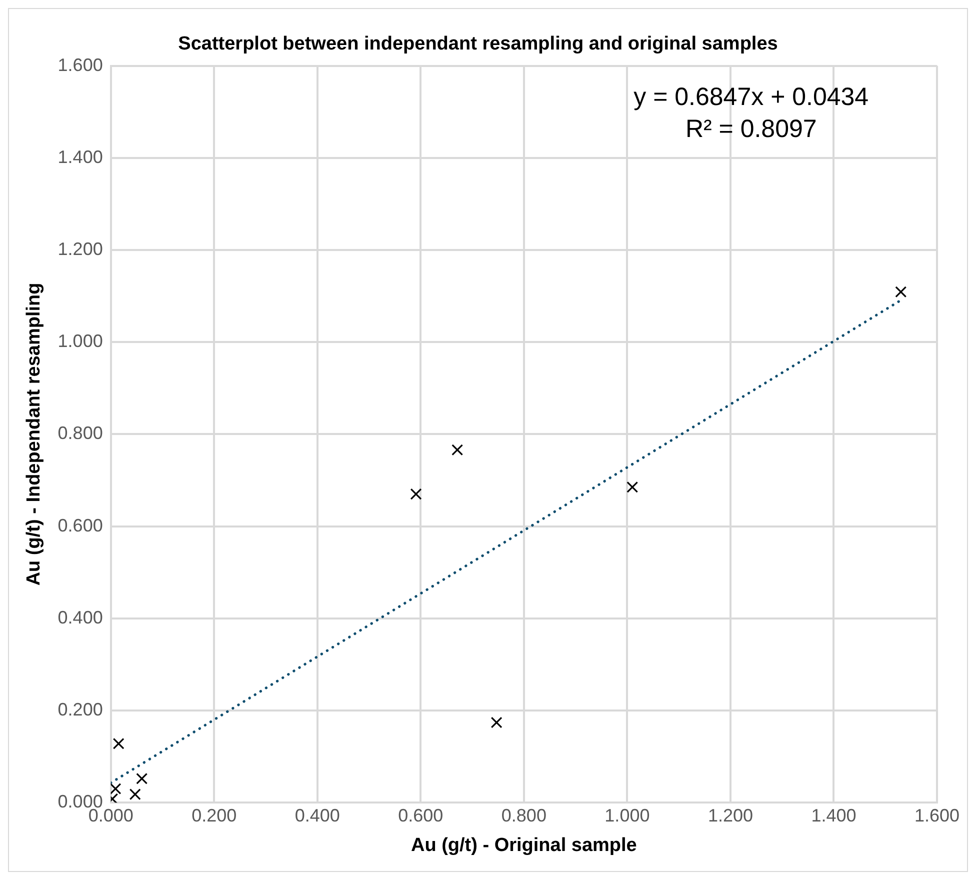 This screenshot has width=977, height=883. I want to click on chart-title: Scatterplot between independant resampling and original samples, so click(478, 44).